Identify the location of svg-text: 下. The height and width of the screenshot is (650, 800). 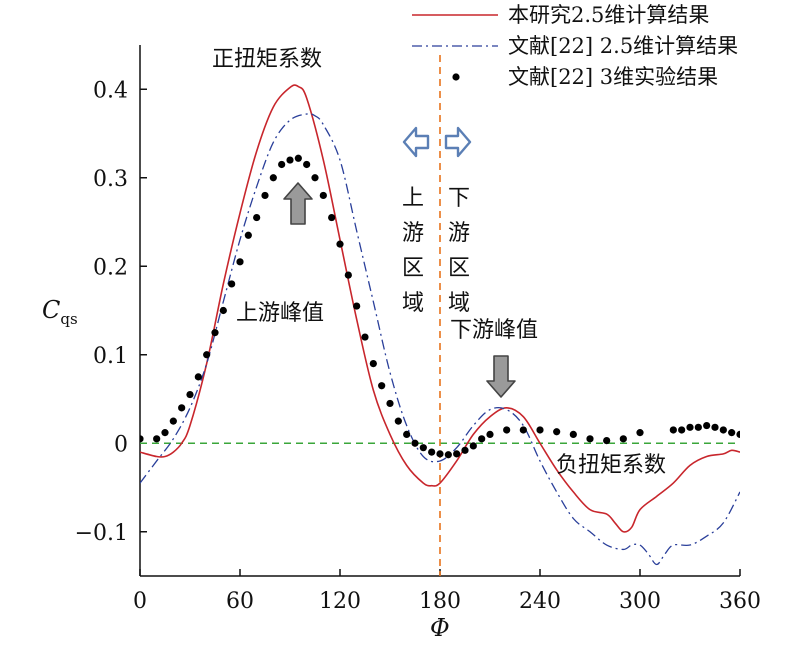
(459, 198).